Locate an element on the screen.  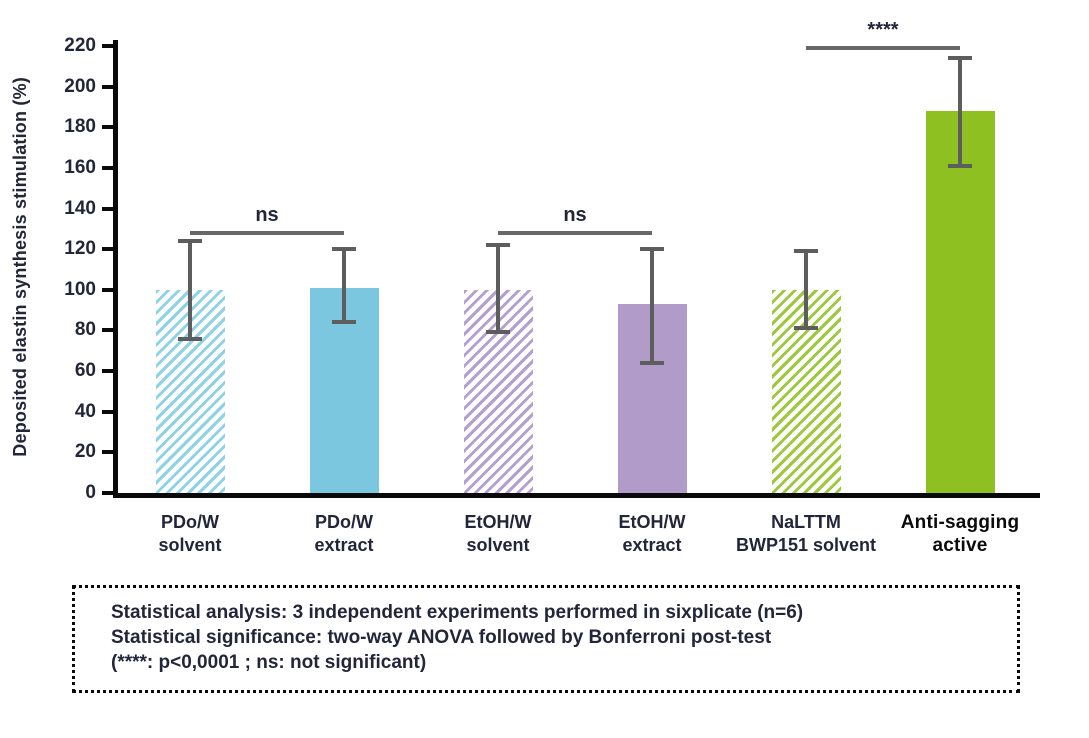
y-tick-label: 160 is located at coordinates (80, 167).